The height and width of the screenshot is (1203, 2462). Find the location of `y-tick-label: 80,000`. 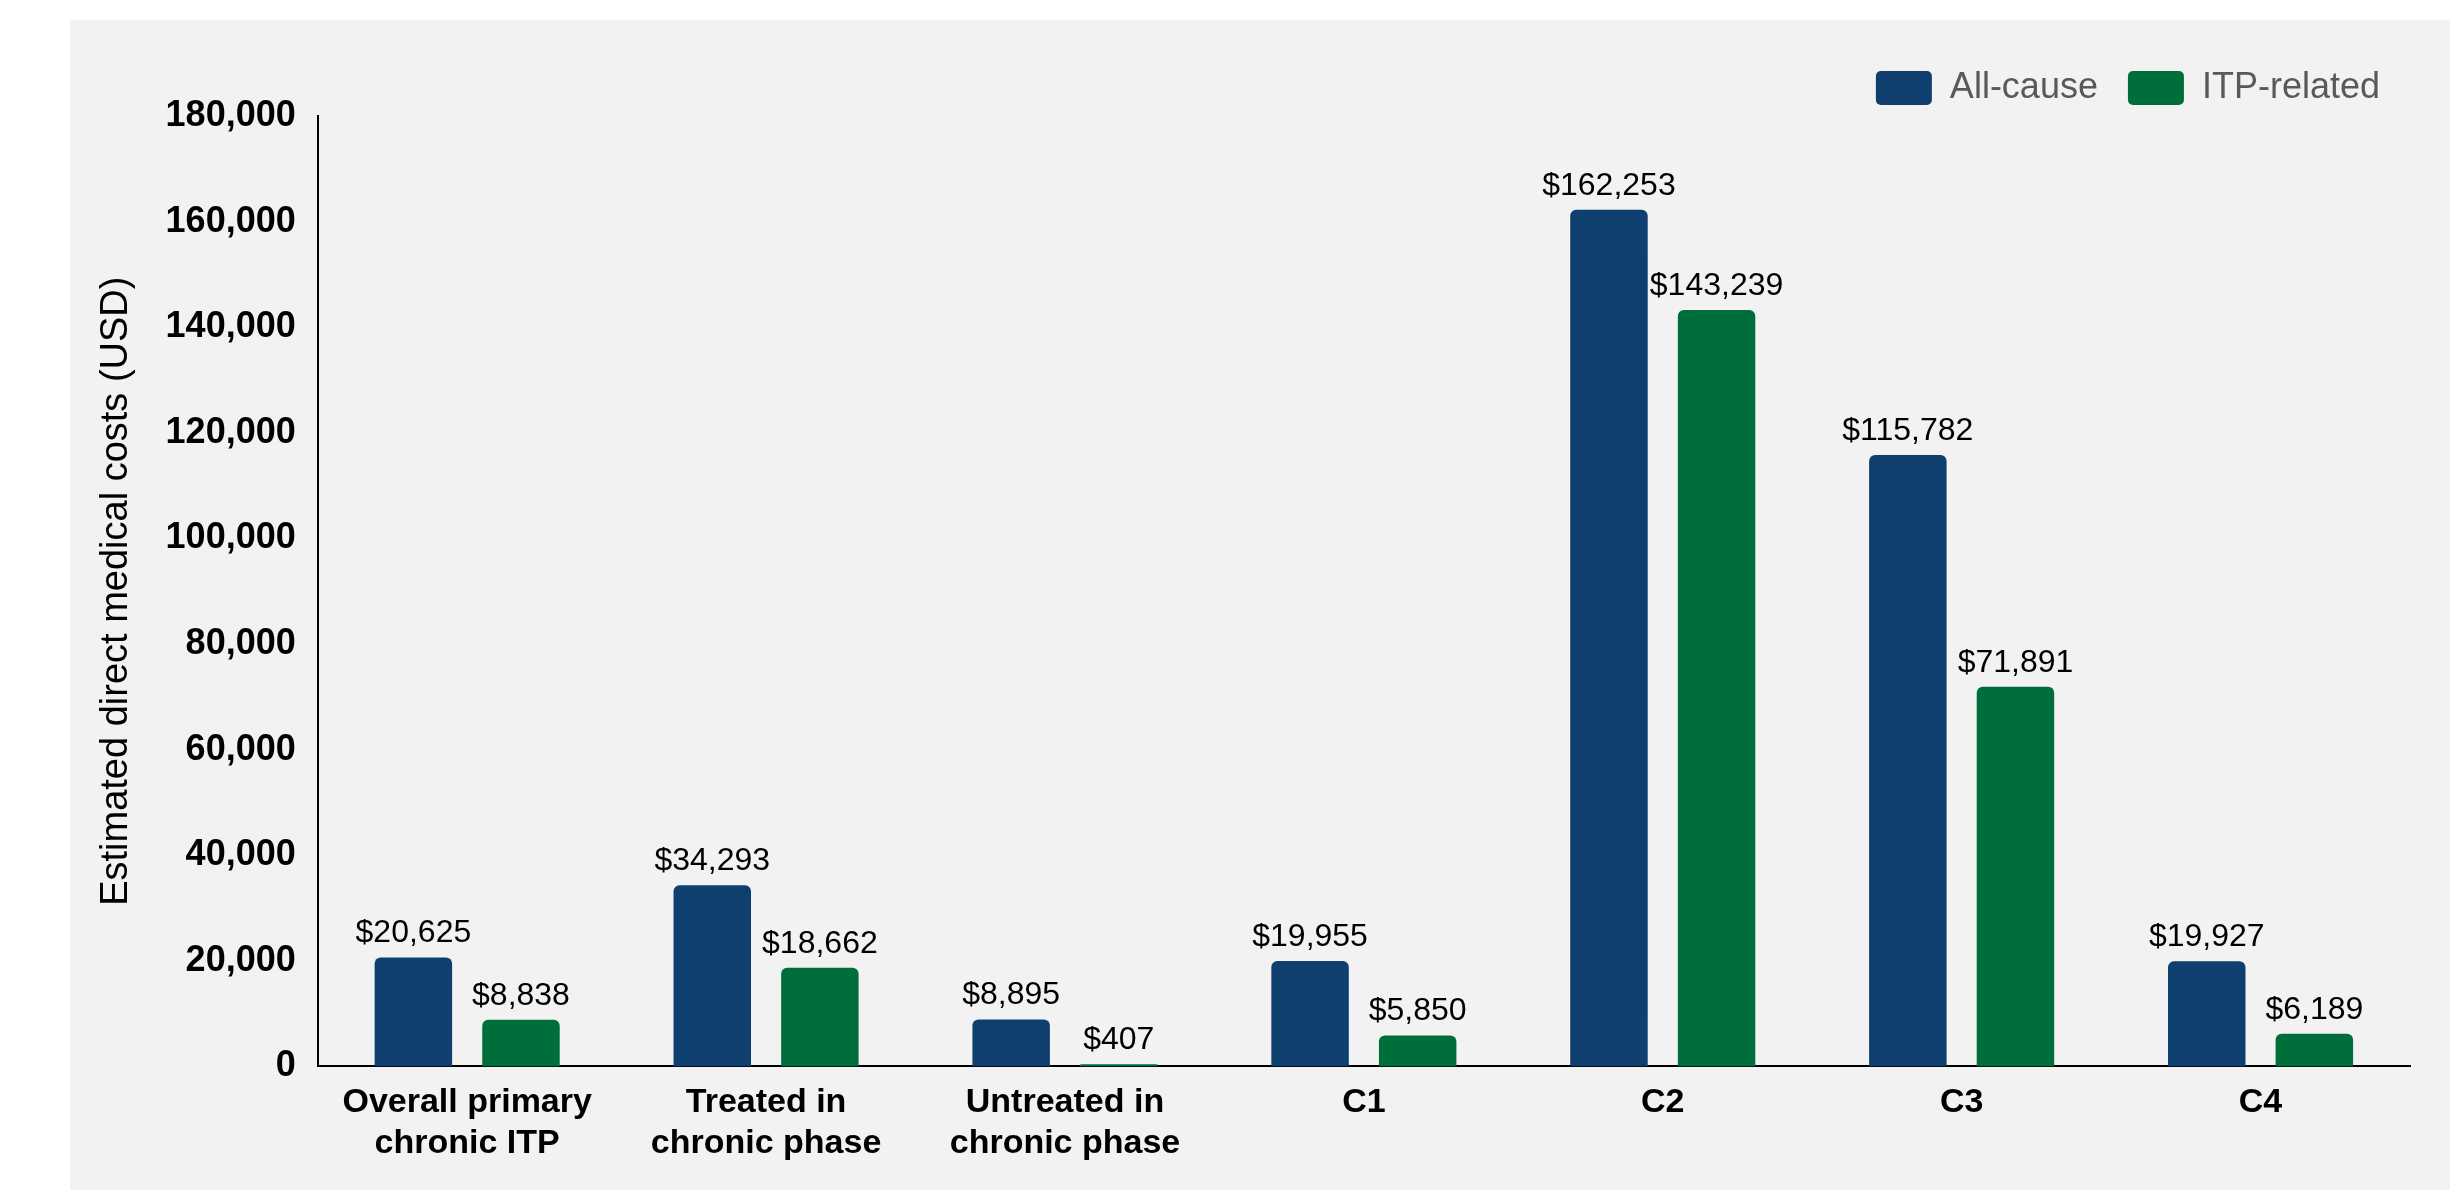

y-tick-label: 80,000 is located at coordinates (240, 641).